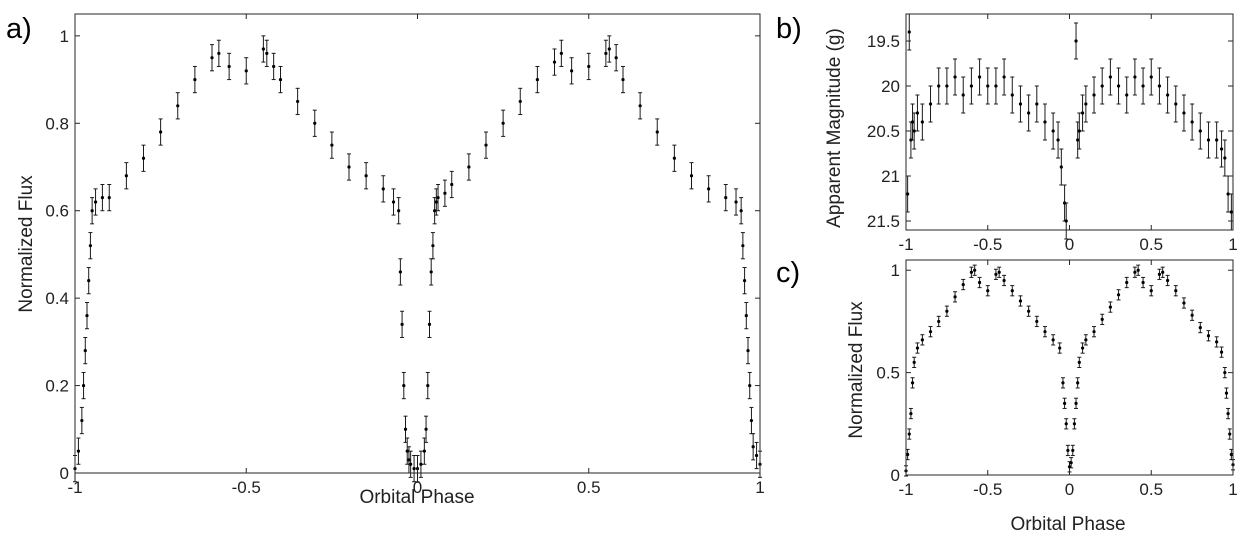  I want to click on panel-b-ylabel: Apparent Magnitude (g), so click(834, 128).